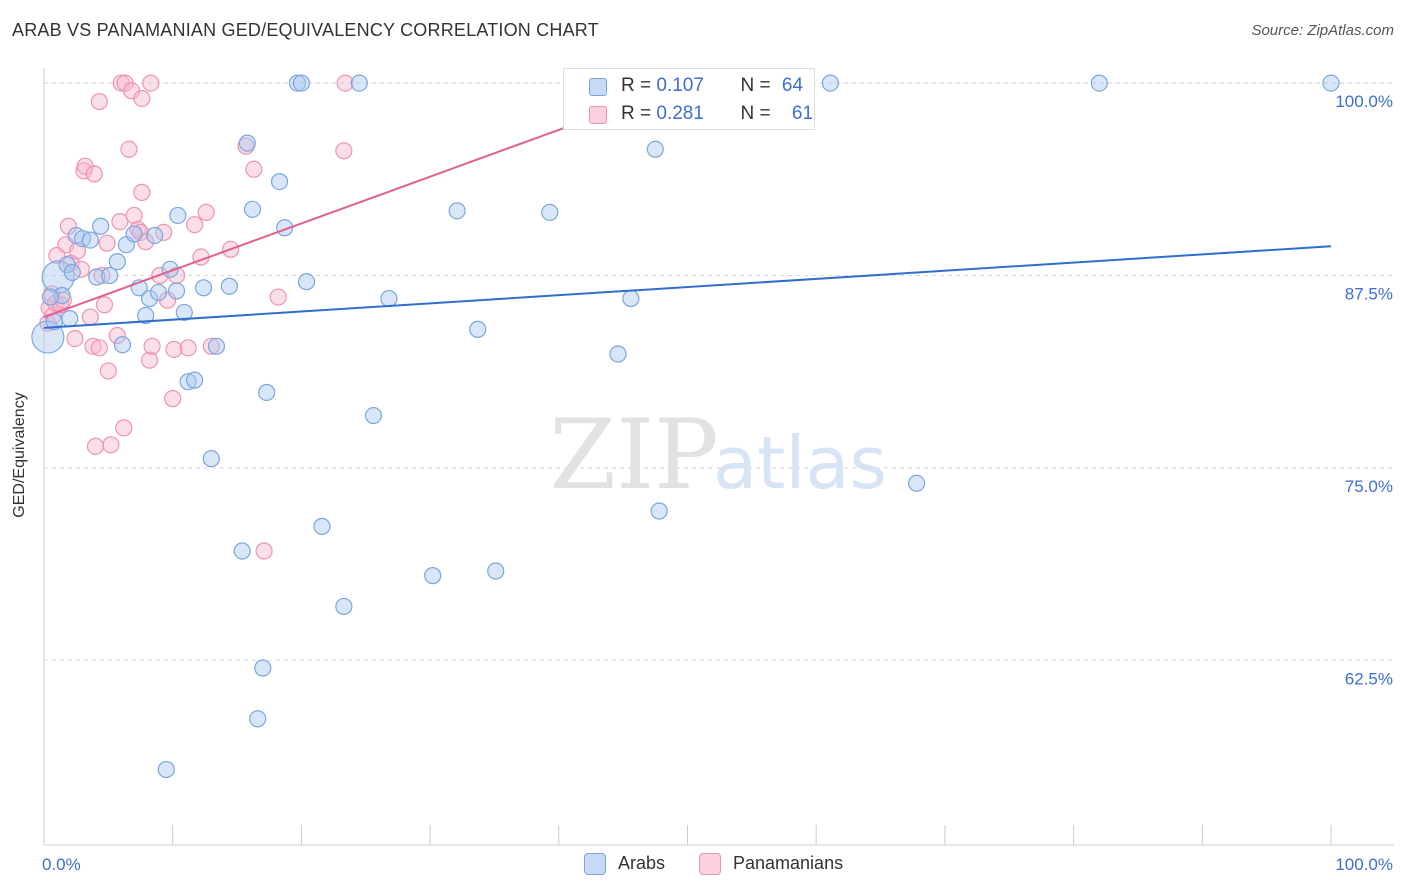 The image size is (1406, 892). I want to click on y-tick-label: 87.5%, so click(1369, 293).